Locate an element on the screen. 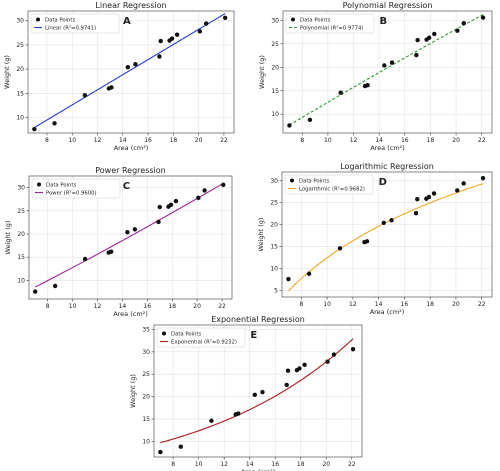 Image resolution: width=500 pixels, height=471 pixels. legend-label: Power (R²=0.9600) is located at coordinates (71, 193).